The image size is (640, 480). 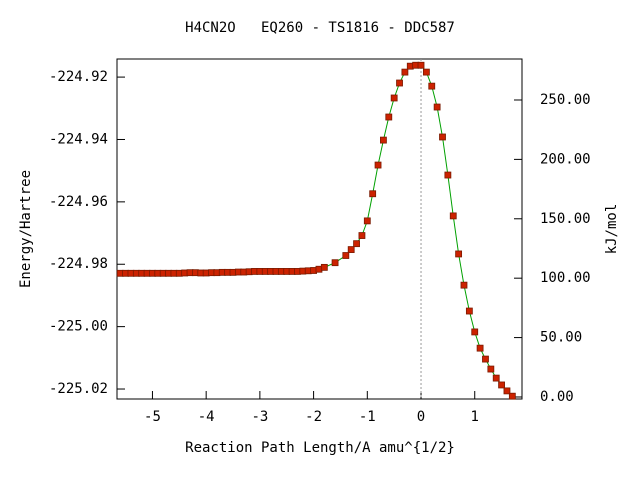 What do you see at coordinates (78, 77) in the screenshot?
I see `y-tick-label: -224.92` at bounding box center [78, 77].